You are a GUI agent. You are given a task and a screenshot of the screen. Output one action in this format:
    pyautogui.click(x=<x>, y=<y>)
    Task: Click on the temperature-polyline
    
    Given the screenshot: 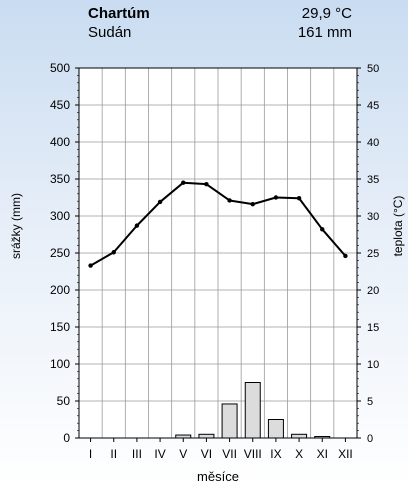 What is the action you would take?
    pyautogui.click(x=218, y=224)
    